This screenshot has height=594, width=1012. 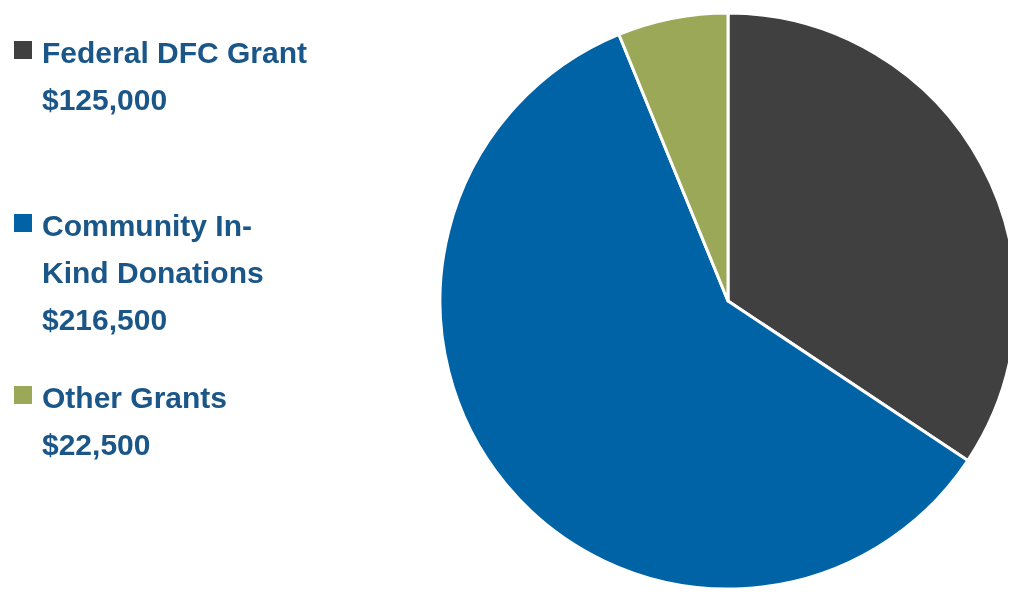 What do you see at coordinates (153, 249) in the screenshot?
I see `legend-label: Community In-Kind Donations` at bounding box center [153, 249].